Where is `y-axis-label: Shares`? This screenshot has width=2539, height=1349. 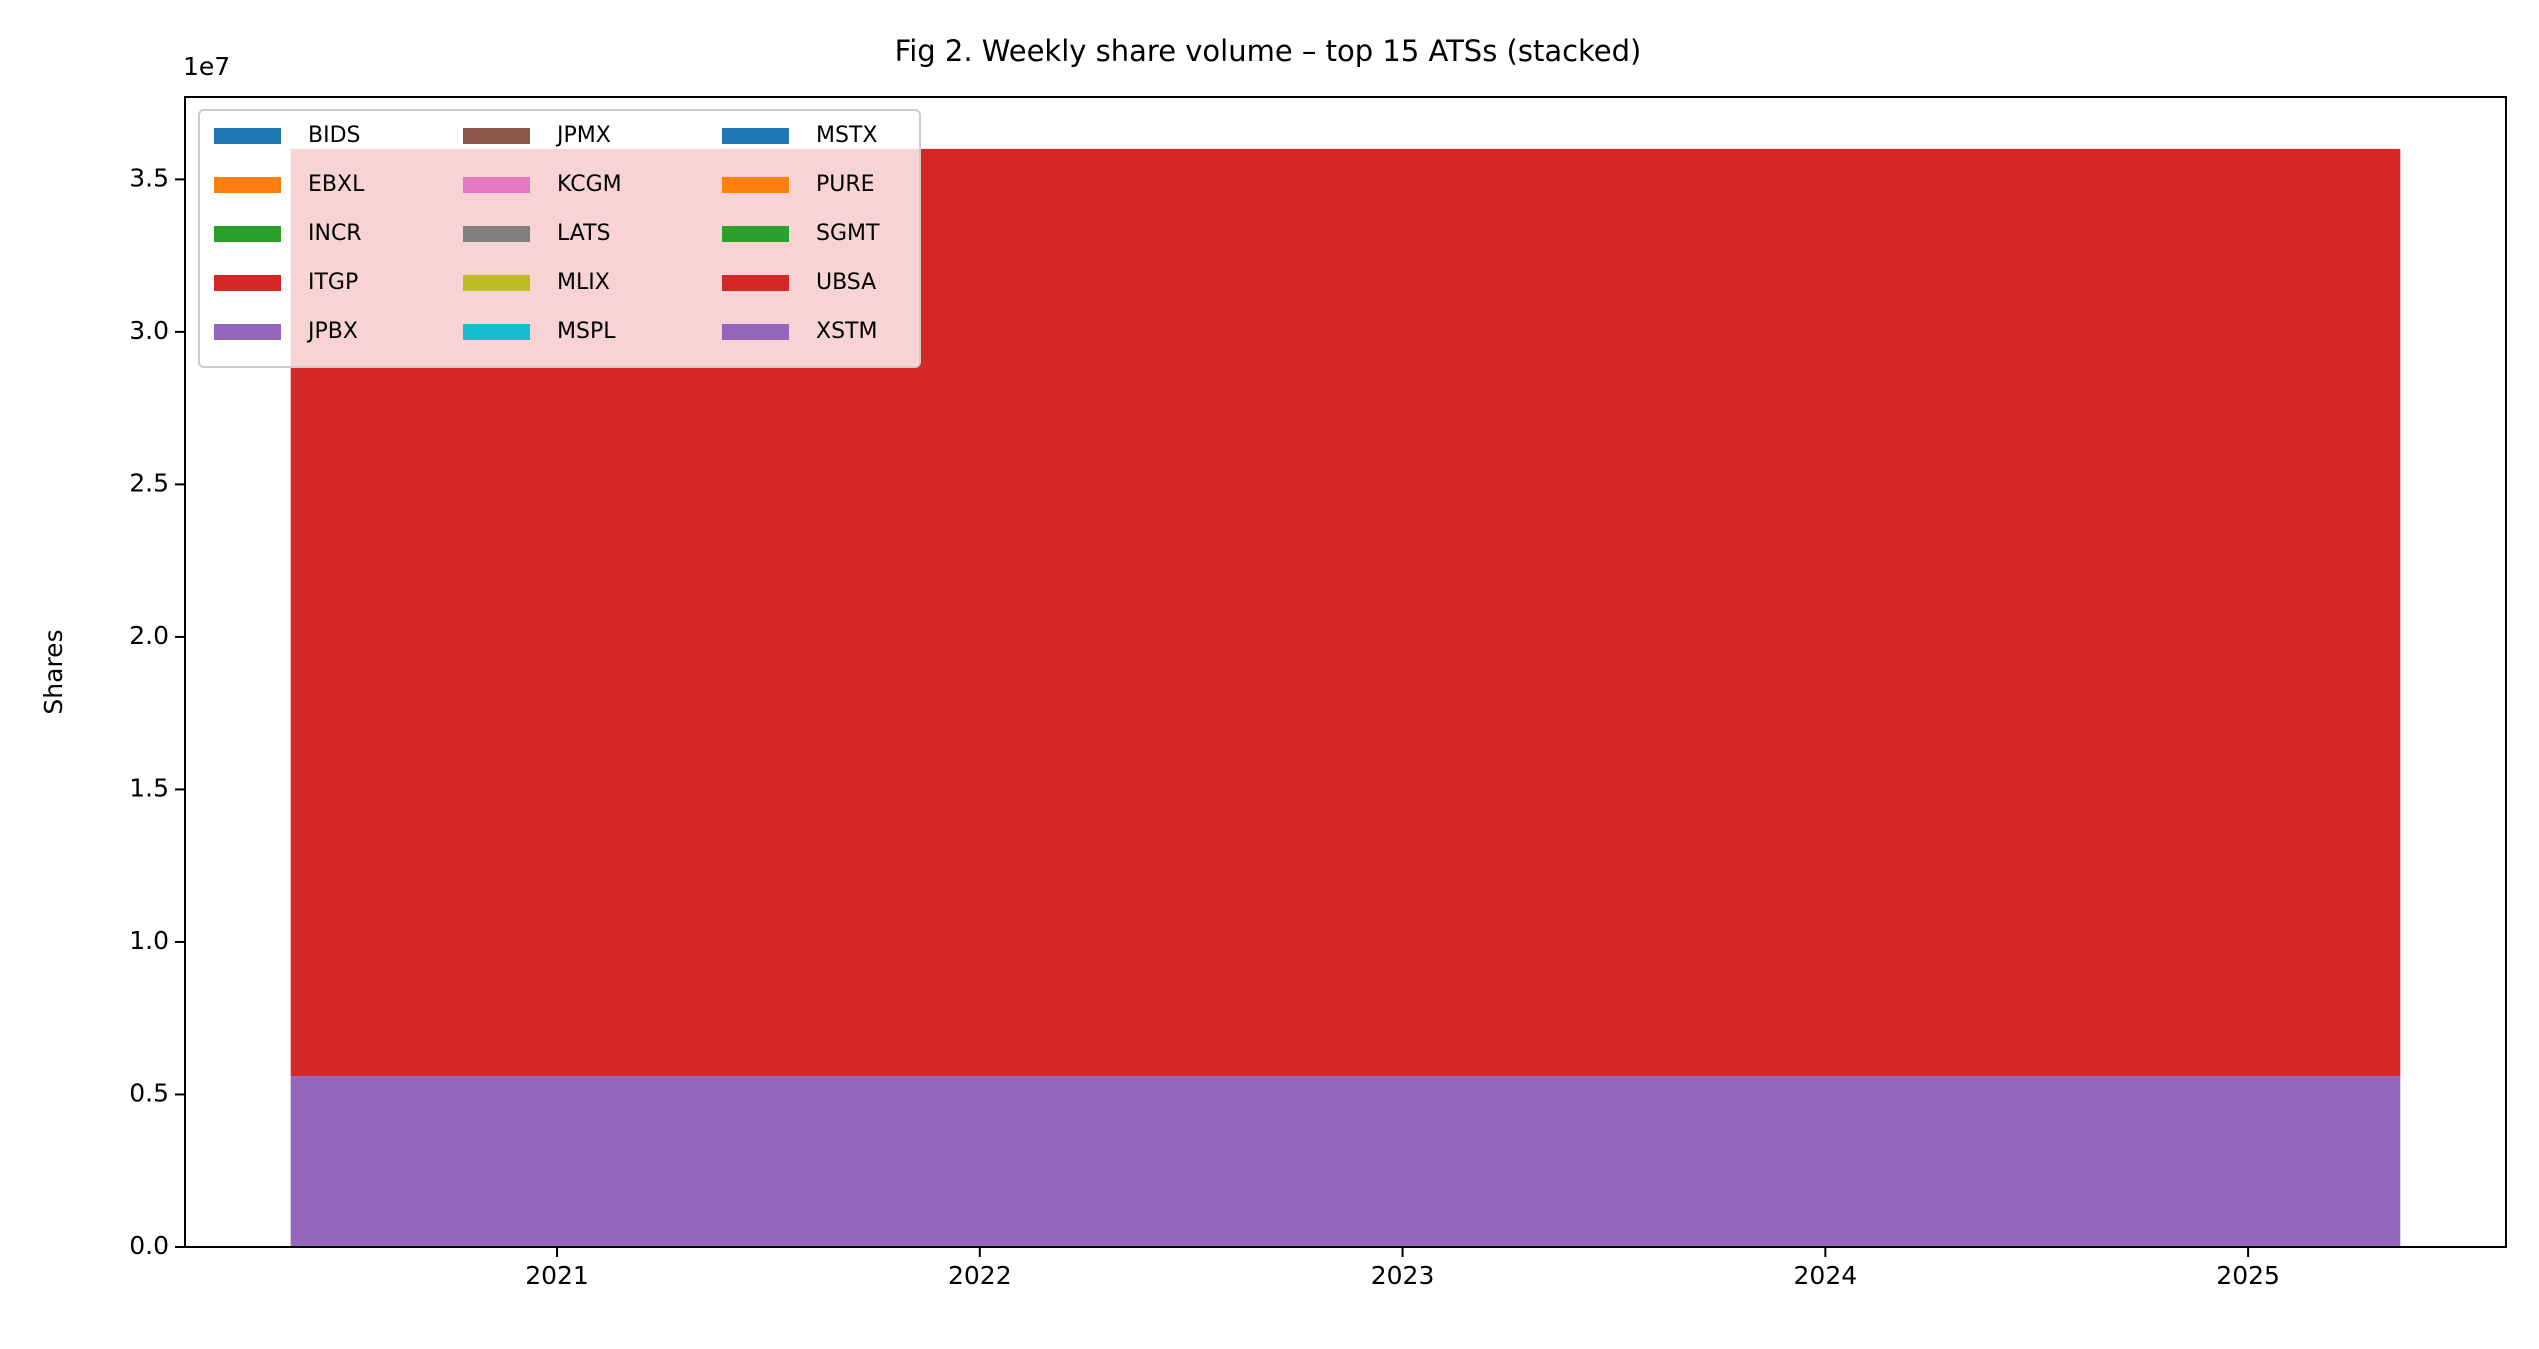
y-axis-label: Shares is located at coordinates (53, 671).